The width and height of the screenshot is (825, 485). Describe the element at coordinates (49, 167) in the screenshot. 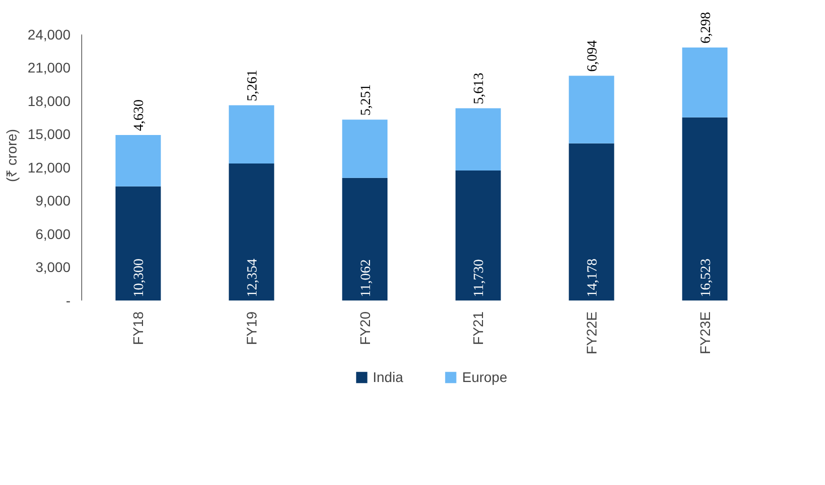

I see `y-tick-label: 12,000` at that location.